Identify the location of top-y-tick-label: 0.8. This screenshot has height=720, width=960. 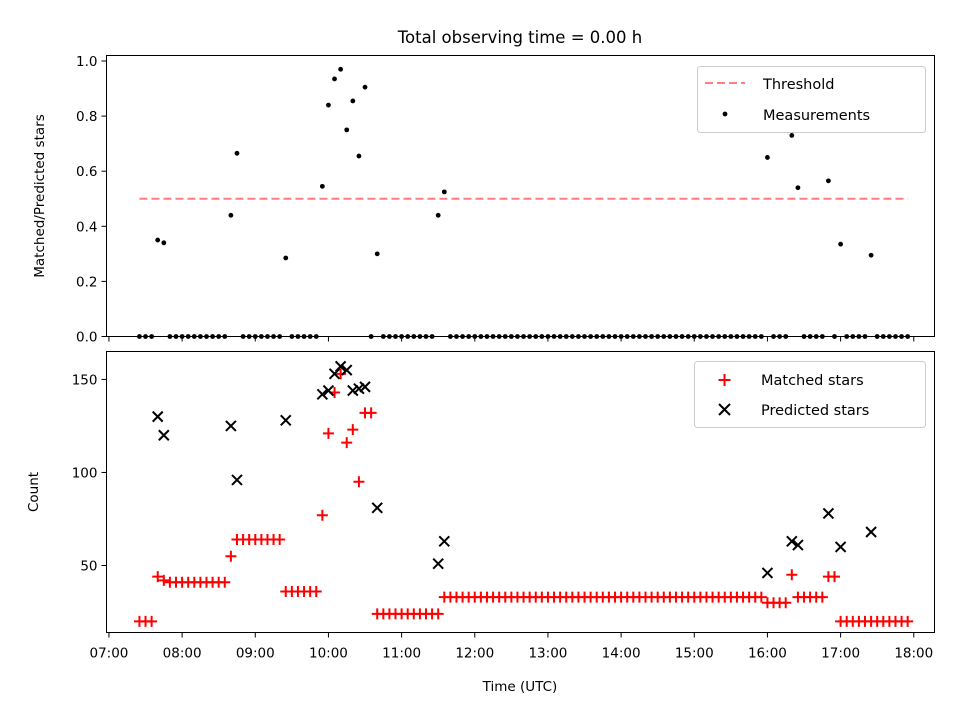
(86, 117).